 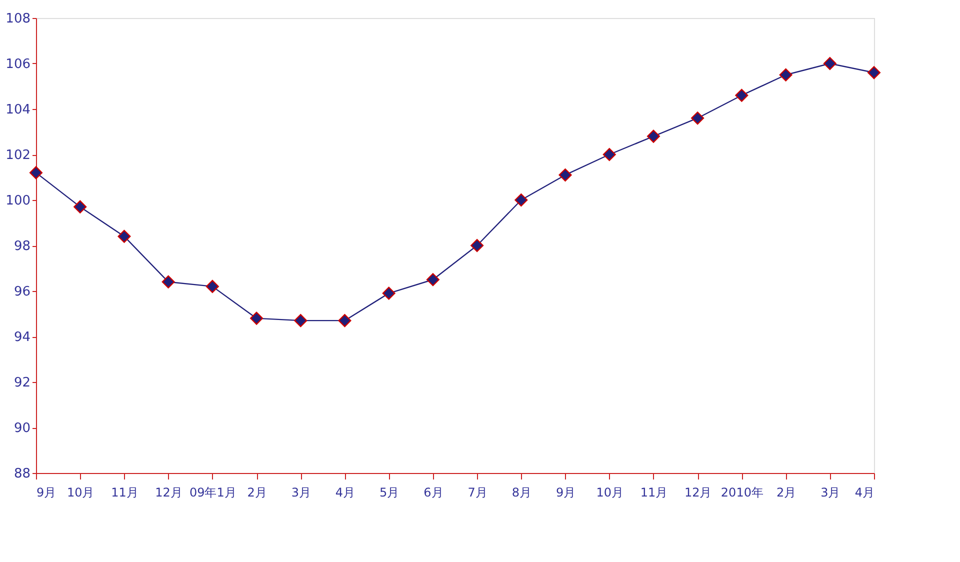 What do you see at coordinates (478, 493) in the screenshot?
I see `x-tick-label: 7月` at bounding box center [478, 493].